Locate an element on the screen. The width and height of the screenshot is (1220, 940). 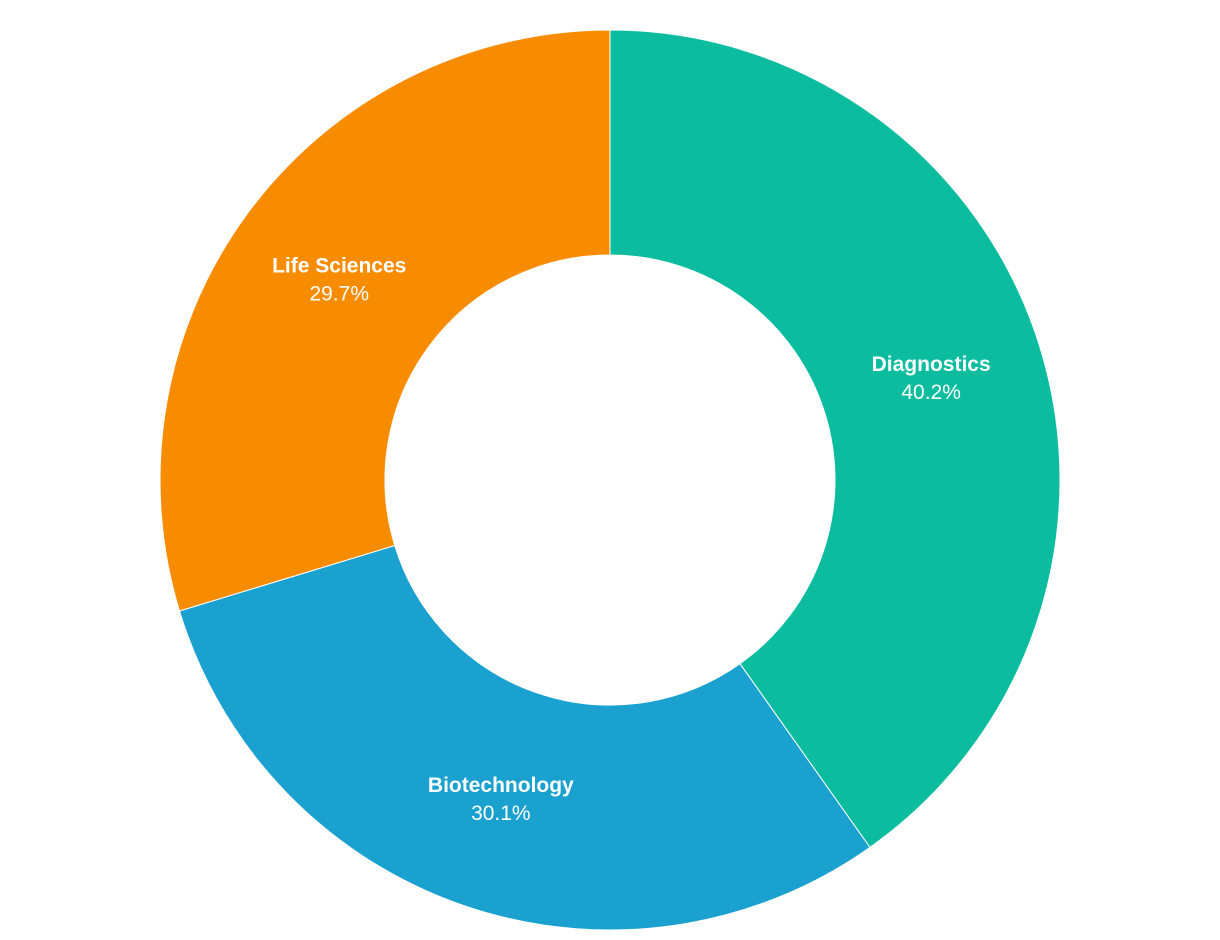
slice-value-diagnostics: 40.2% is located at coordinates (931, 392).